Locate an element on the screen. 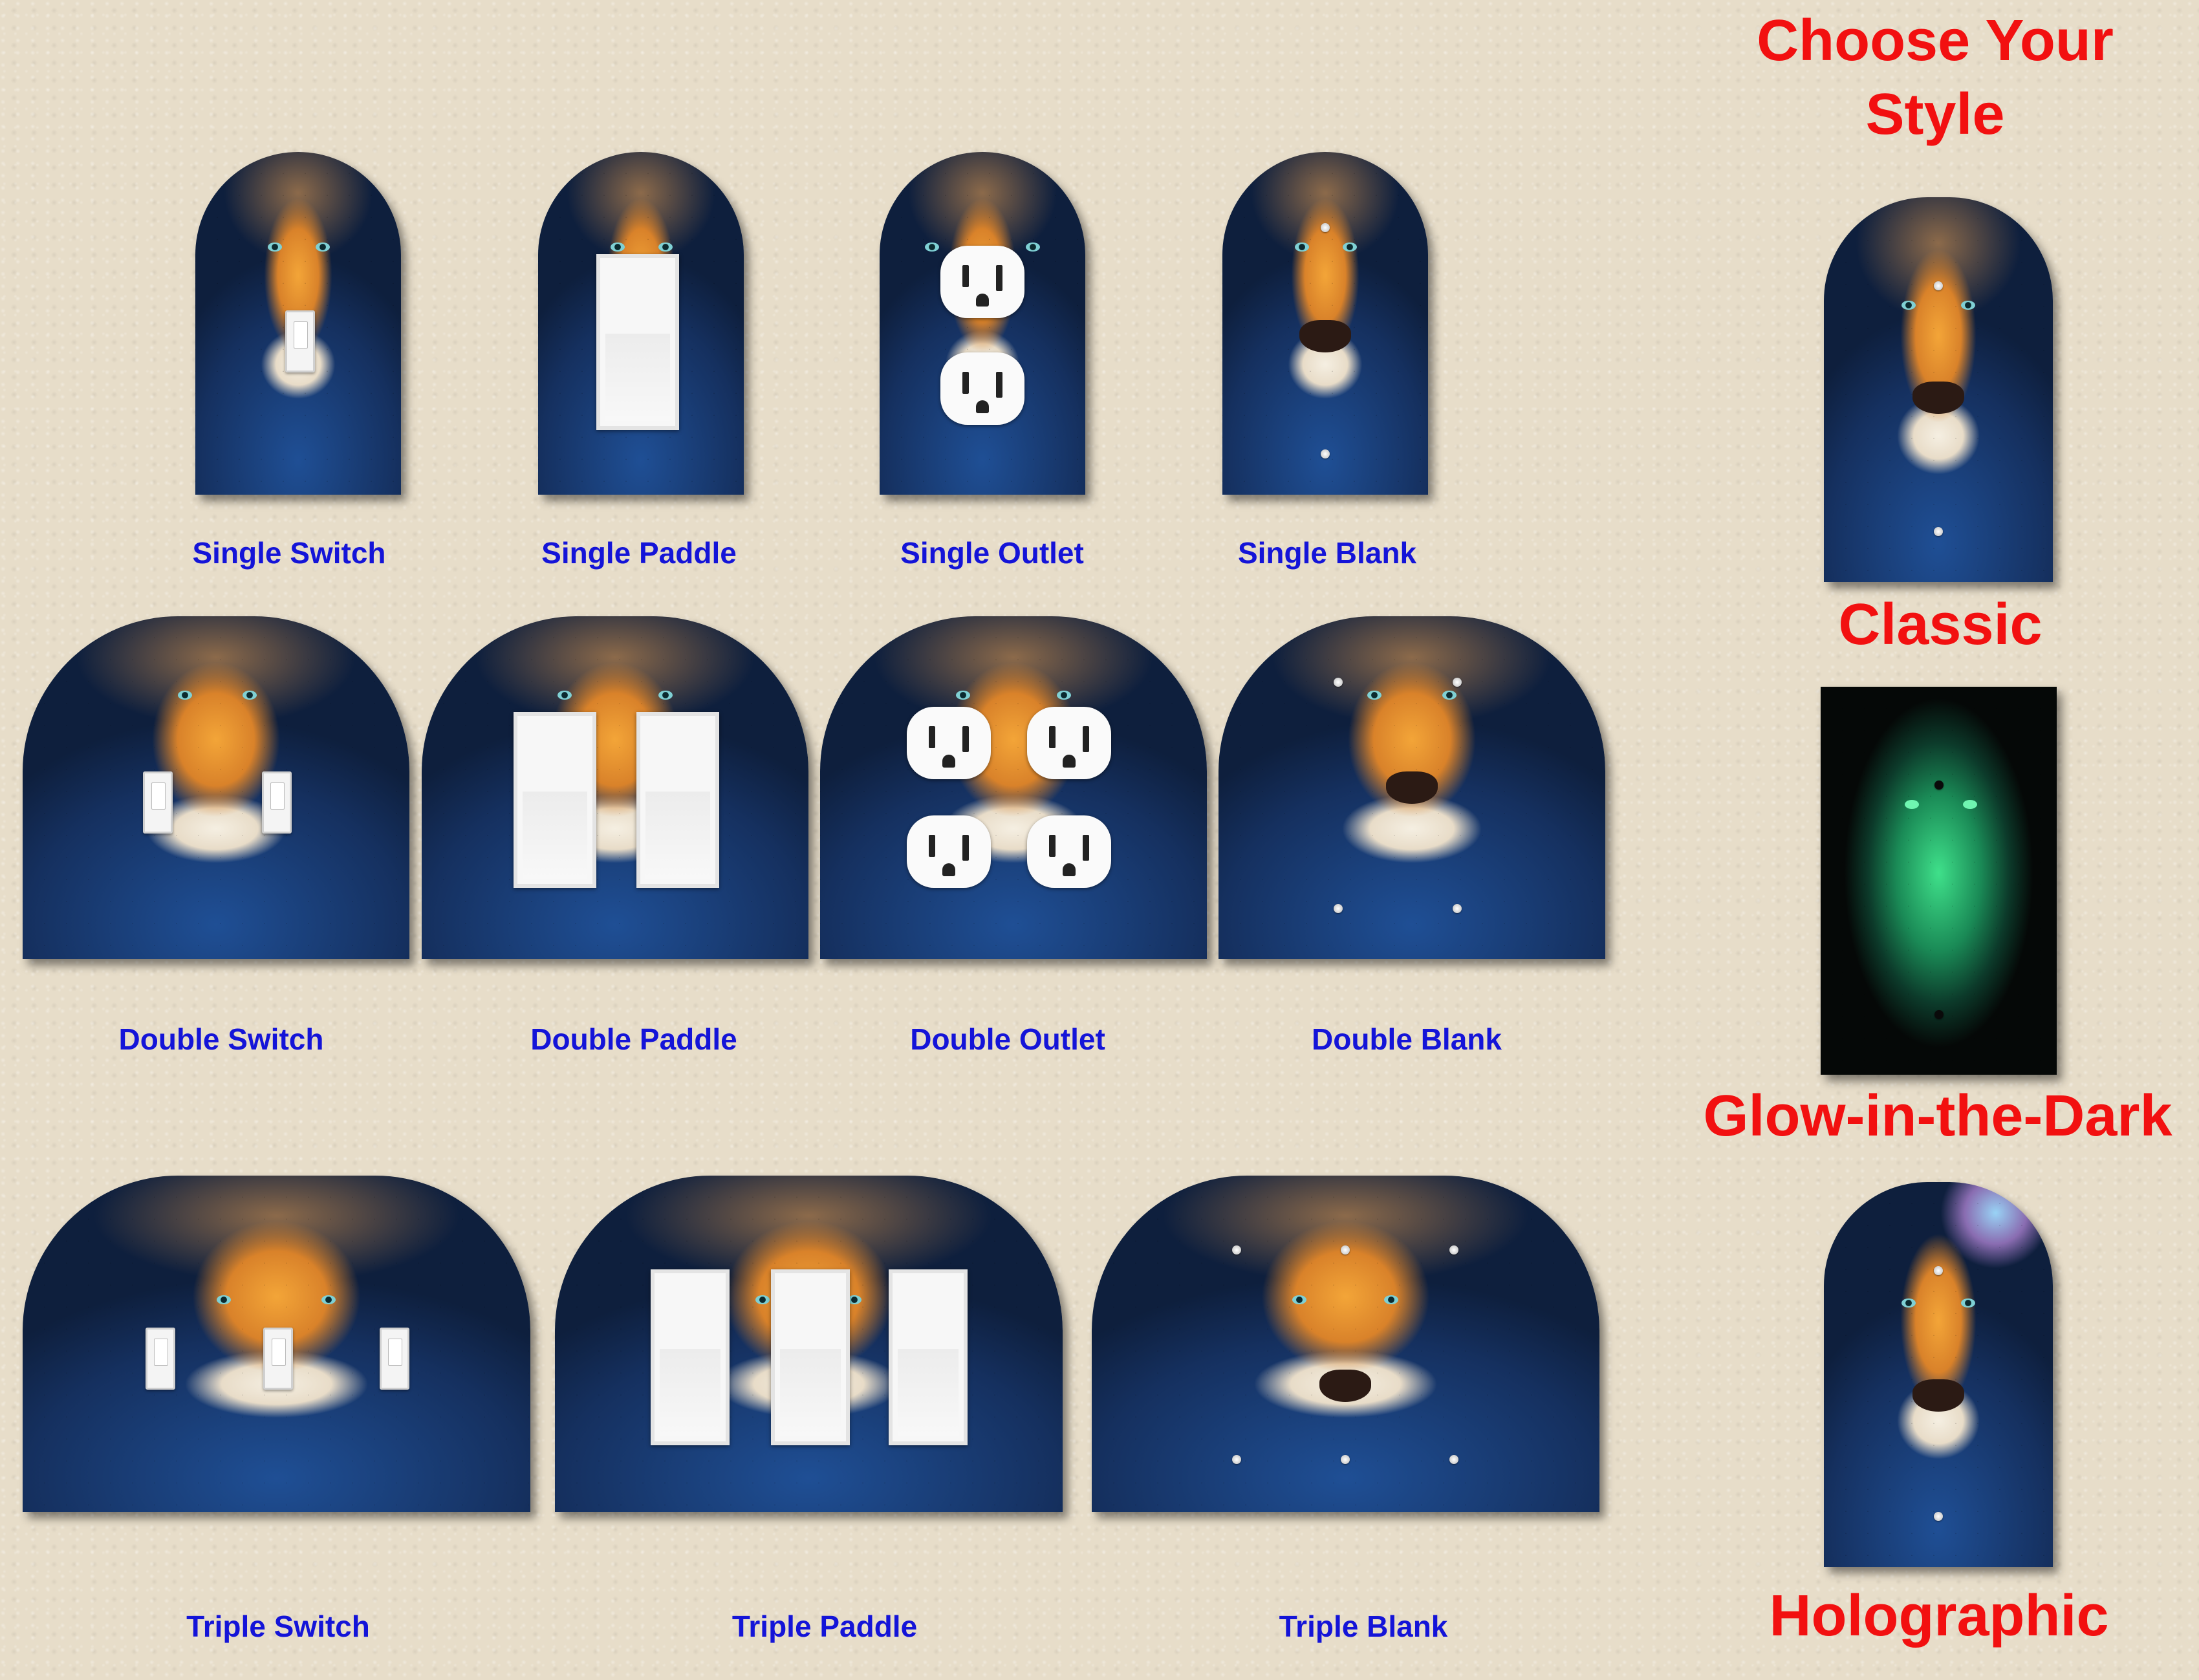  single-paddle-plate is located at coordinates (641, 323).